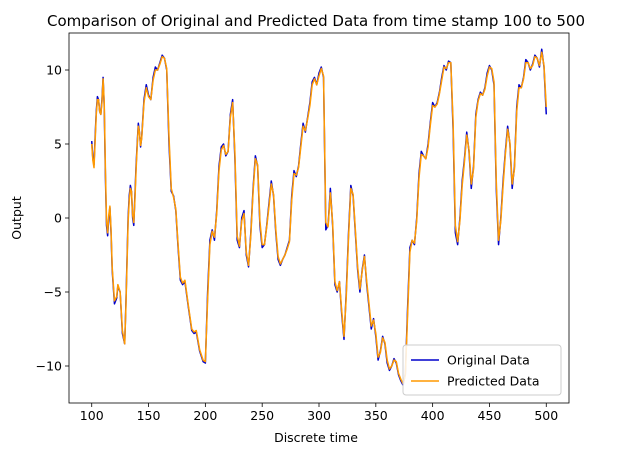 This screenshot has width=624, height=455. Describe the element at coordinates (58, 218) in the screenshot. I see `y-tick-label: 0` at that location.